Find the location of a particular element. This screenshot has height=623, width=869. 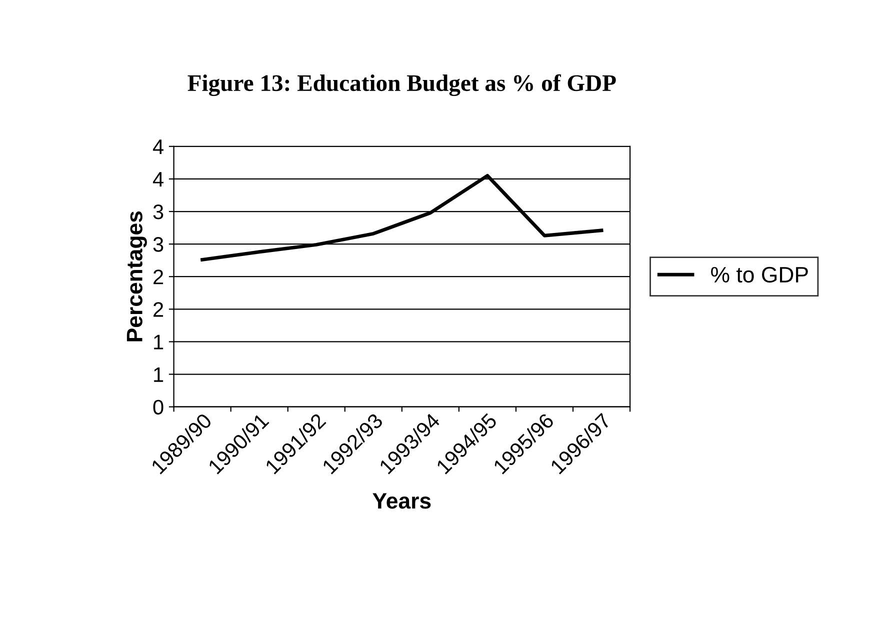

y-axis-title: Percentages is located at coordinates (136, 276).